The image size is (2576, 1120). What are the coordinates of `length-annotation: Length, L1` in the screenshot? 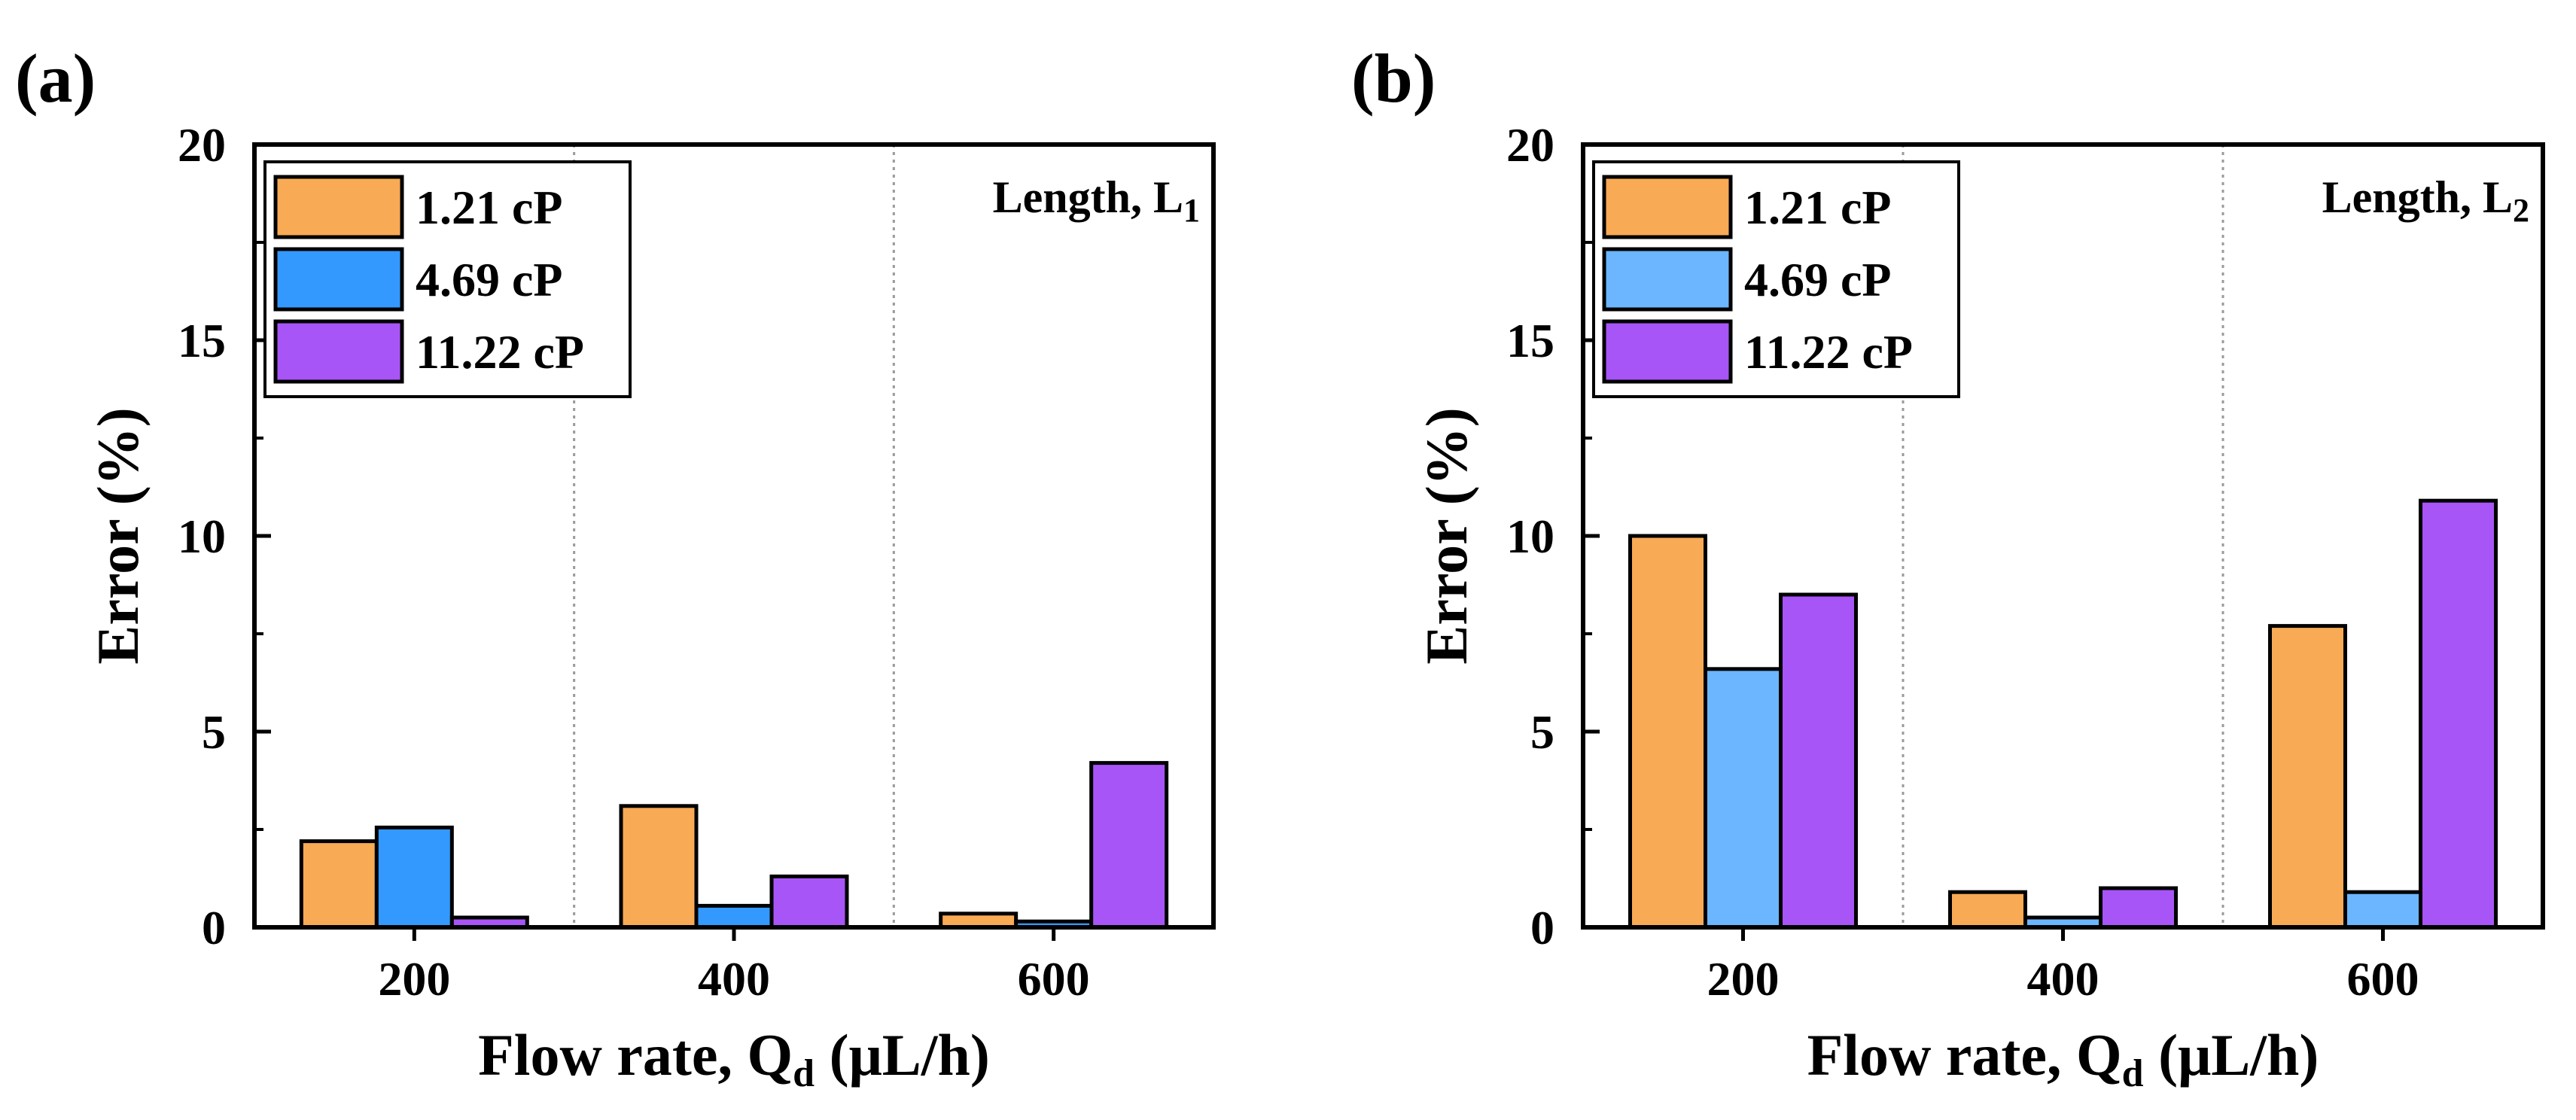 It's located at (1097, 200).